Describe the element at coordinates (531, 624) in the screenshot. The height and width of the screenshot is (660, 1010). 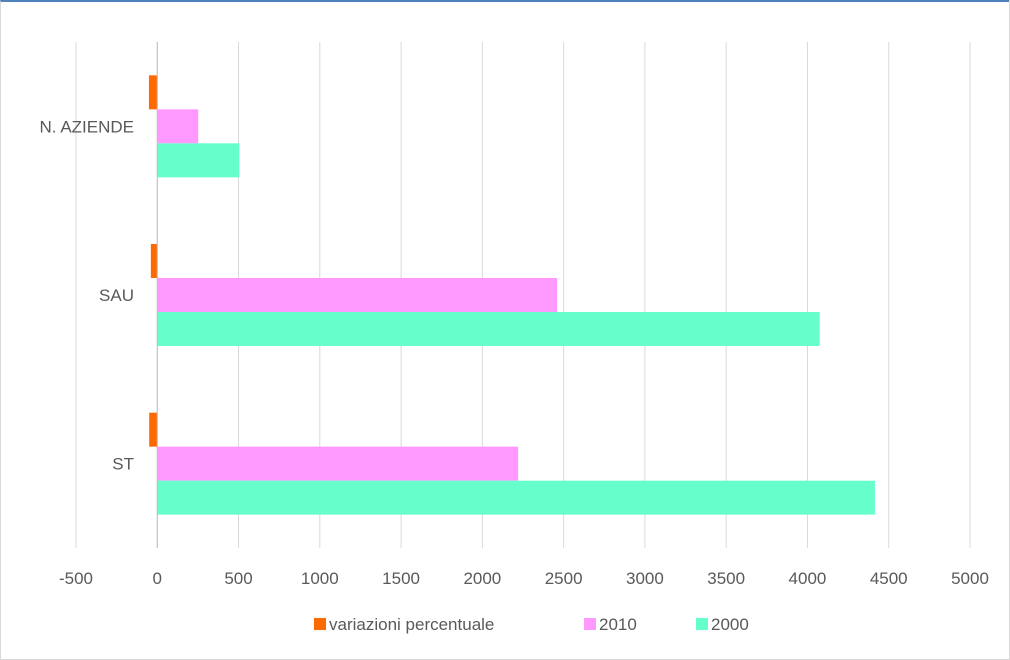
I see `legend: variazioni percentuale 2010 2000` at that location.